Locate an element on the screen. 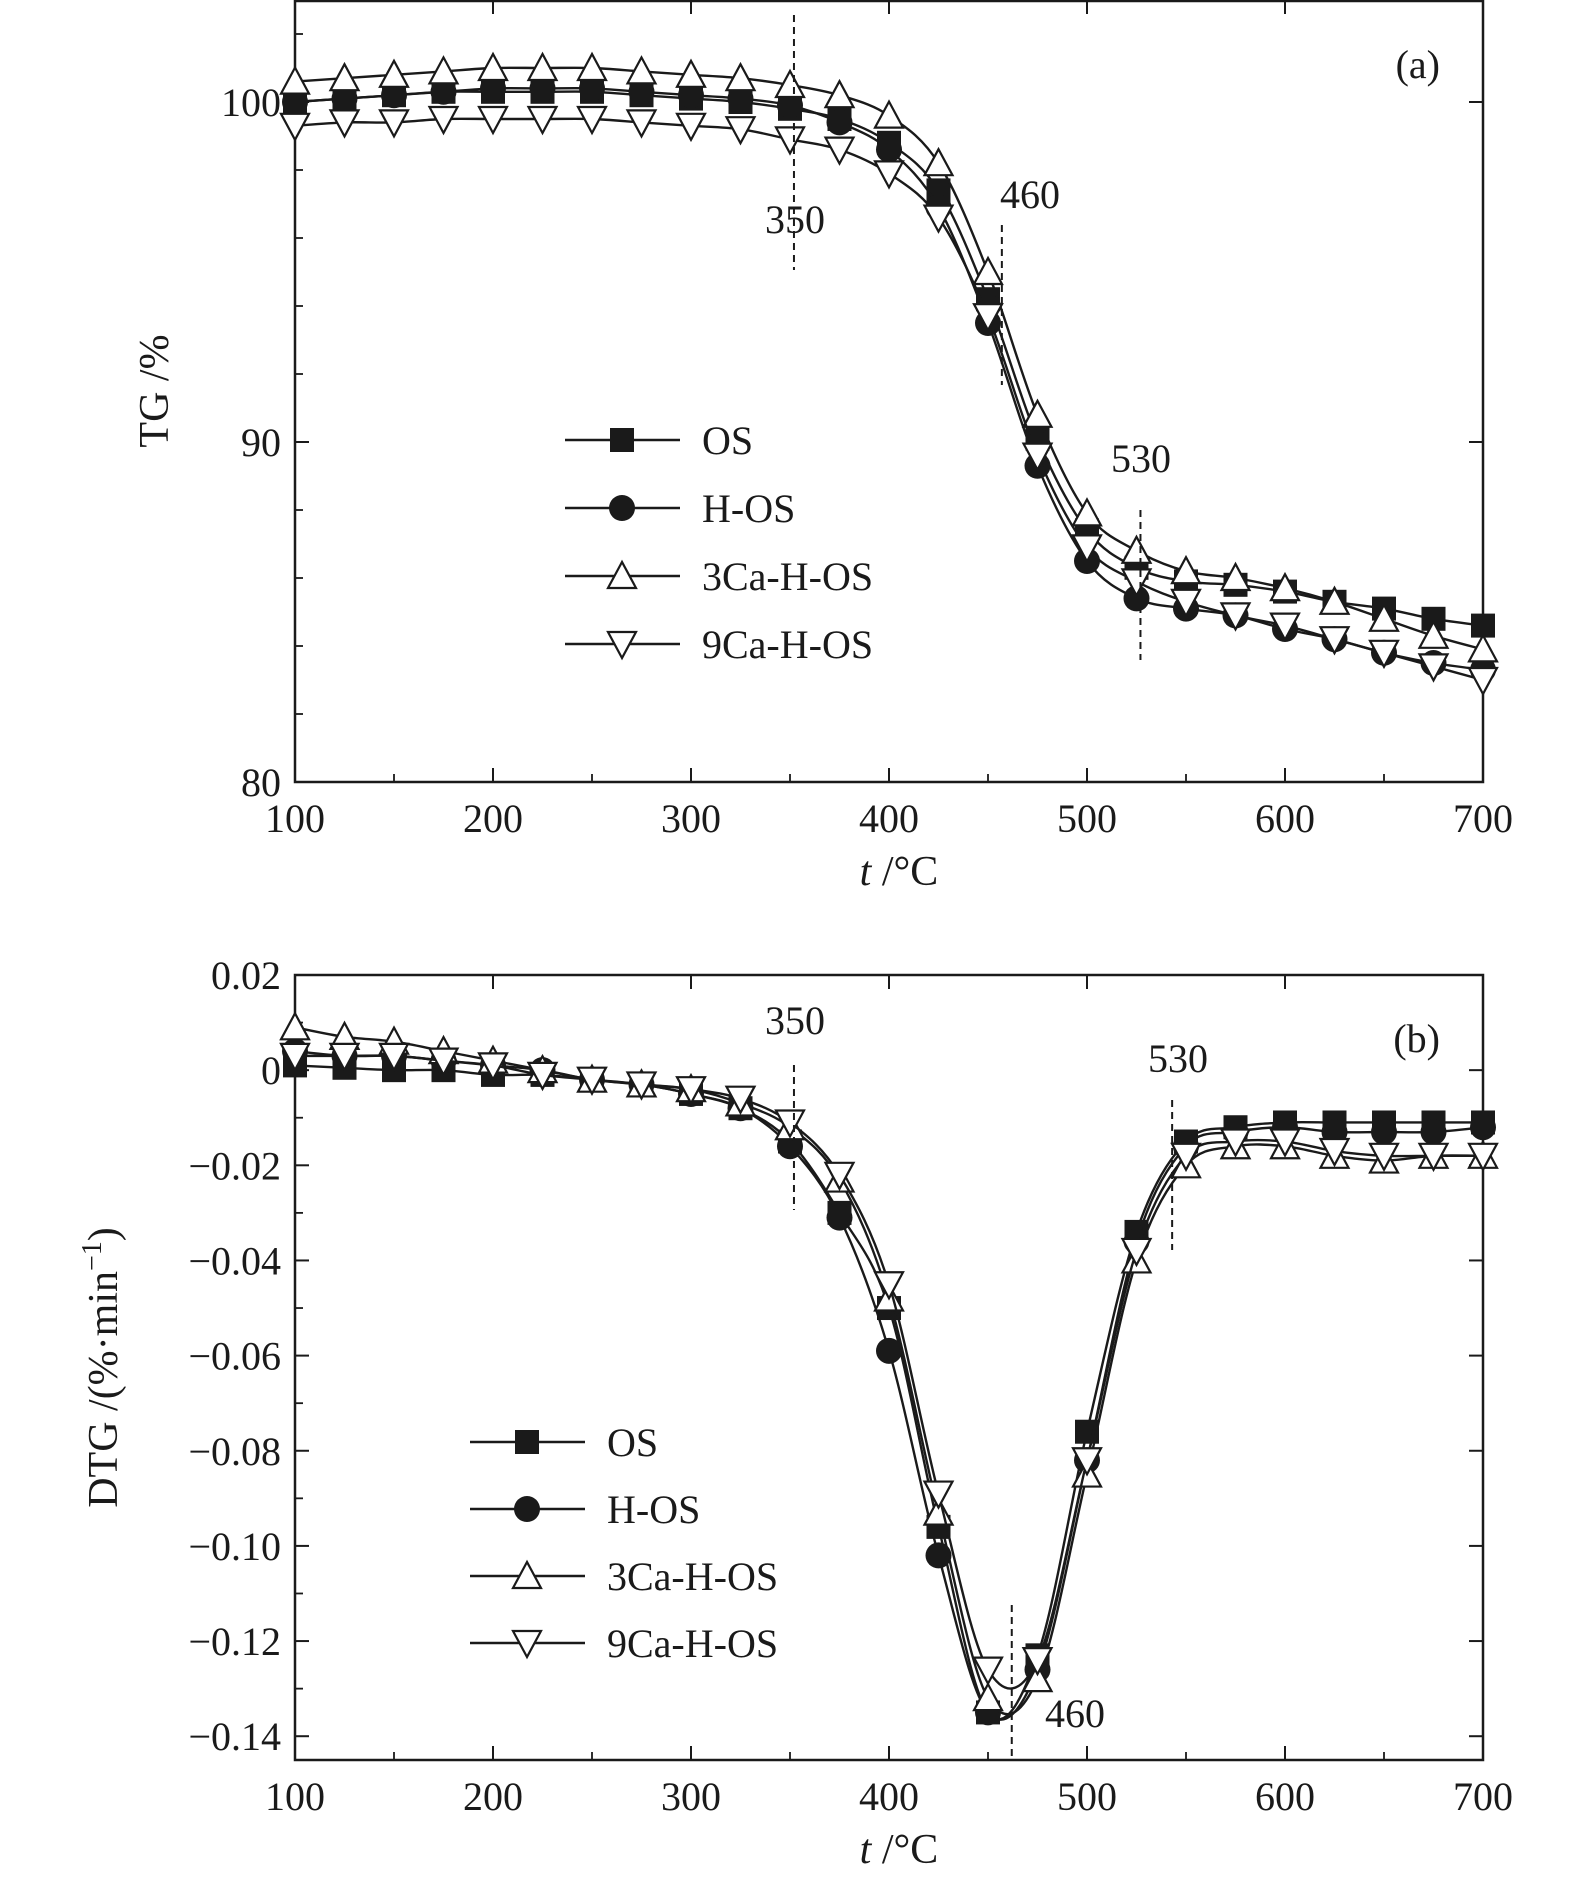 The height and width of the screenshot is (1880, 1575). legend: OS H-OS 3Ca-H-OS 9Ca-H-OS is located at coordinates (719, 542).